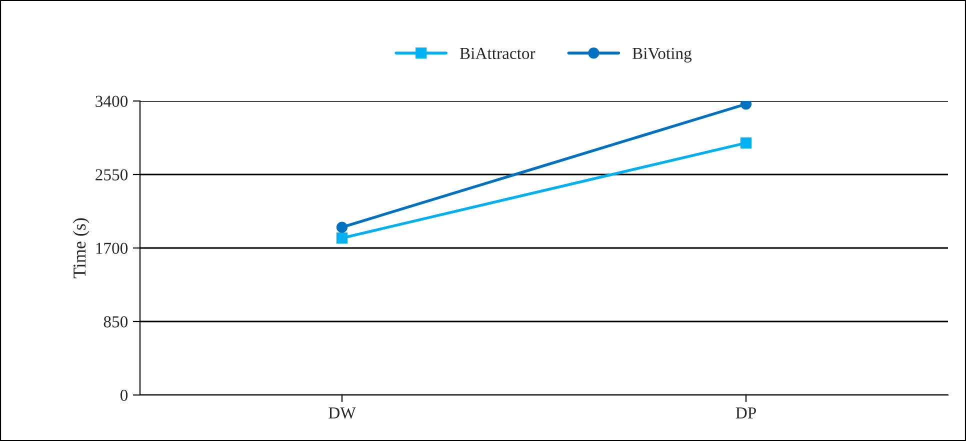  What do you see at coordinates (498, 54) in the screenshot?
I see `legend-label: BiAttractor` at bounding box center [498, 54].